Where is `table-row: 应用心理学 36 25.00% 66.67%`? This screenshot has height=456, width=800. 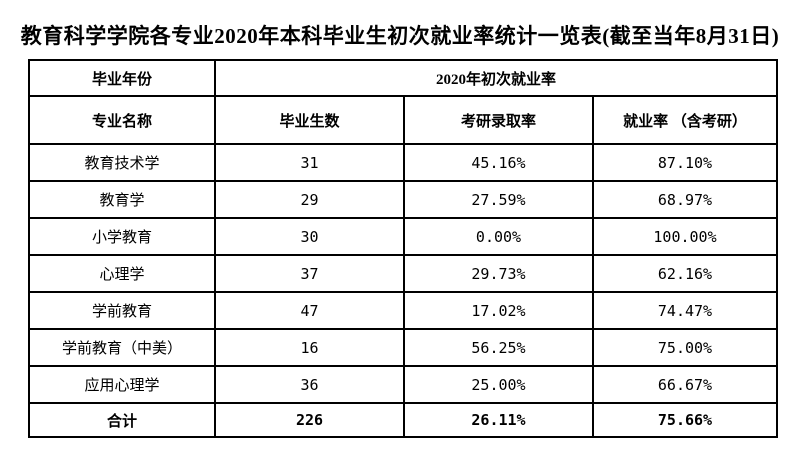
table-row: 应用心理学 36 25.00% 66.67% is located at coordinates (403, 384).